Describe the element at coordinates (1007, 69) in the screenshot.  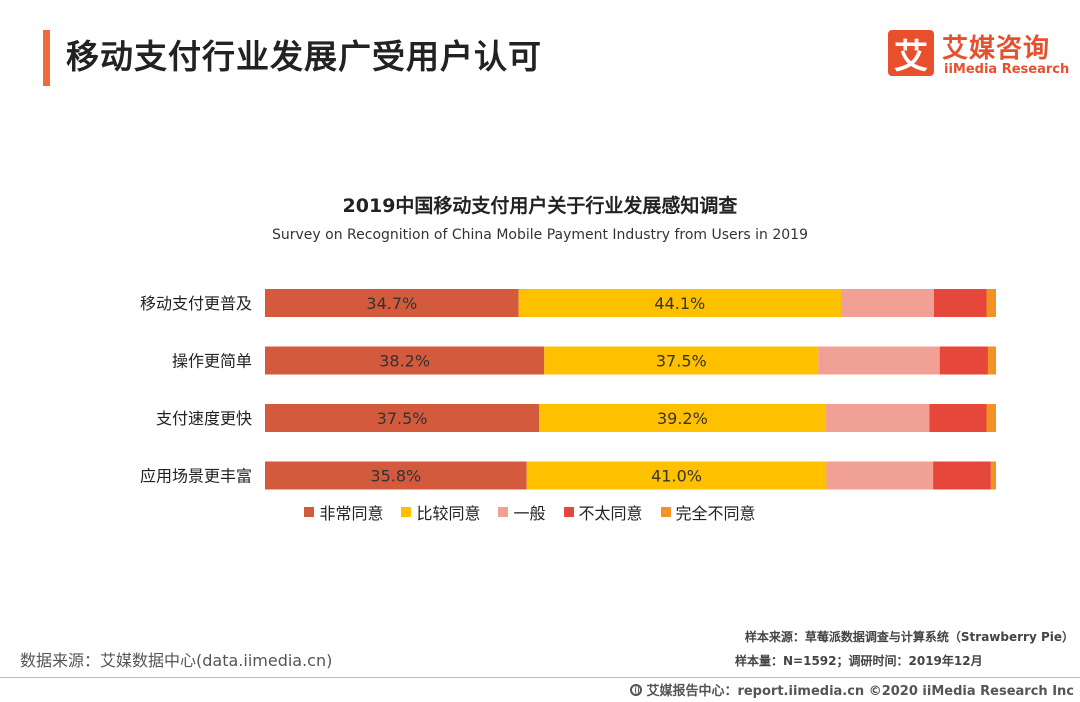
I see `brand-name-en: iiMedia Research` at that location.